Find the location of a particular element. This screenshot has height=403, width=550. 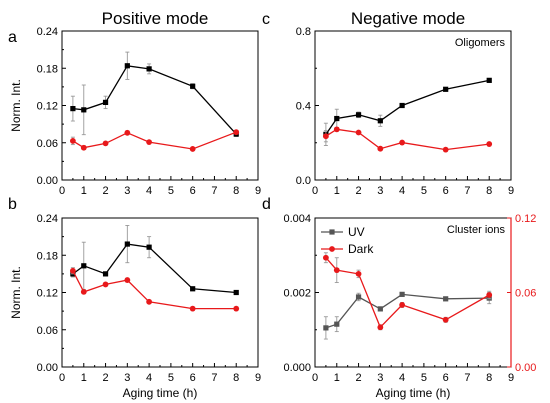

panel-annotation: Oligomers is located at coordinates (480, 43).